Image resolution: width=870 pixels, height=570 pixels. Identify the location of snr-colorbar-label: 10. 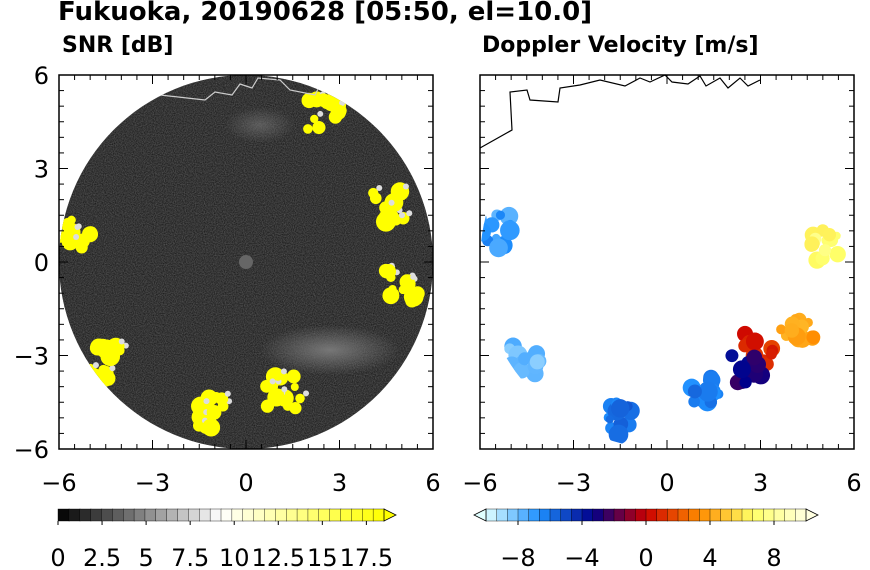
(234, 557).